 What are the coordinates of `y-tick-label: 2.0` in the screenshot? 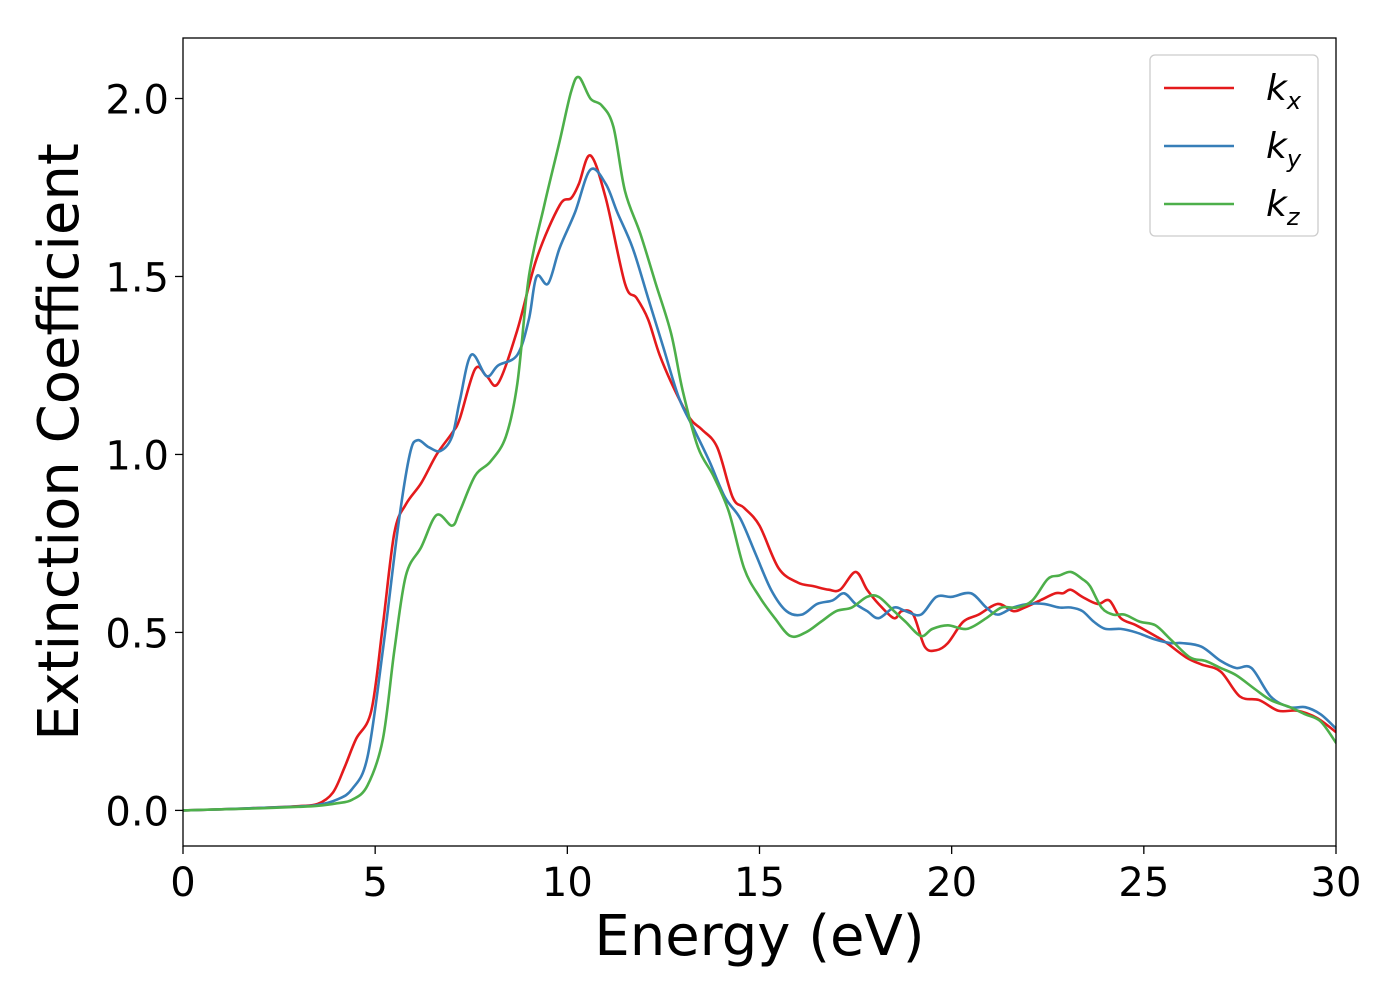 It's located at (137, 101).